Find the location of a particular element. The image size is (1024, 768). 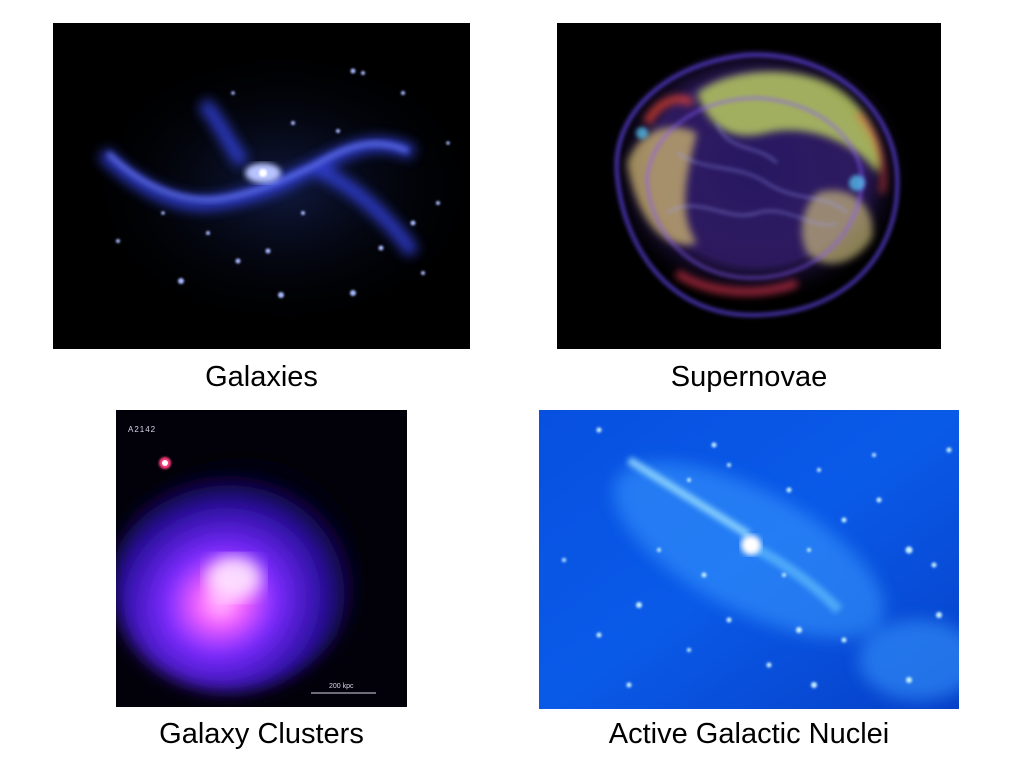

supernovae-caption: Supernovae is located at coordinates (749, 377).